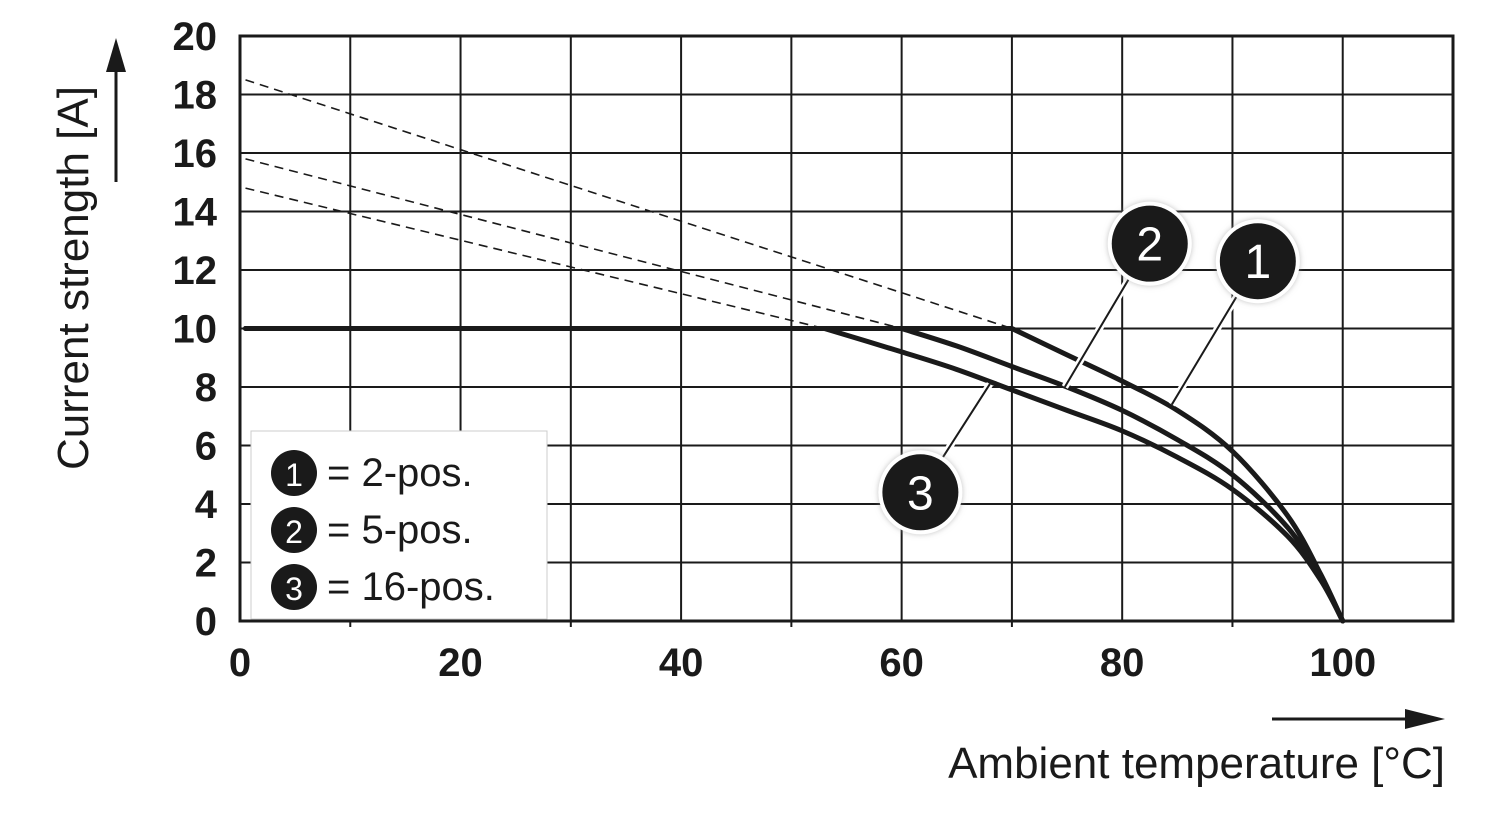  What do you see at coordinates (206, 505) in the screenshot?
I see `y-tick-label: 4` at bounding box center [206, 505].